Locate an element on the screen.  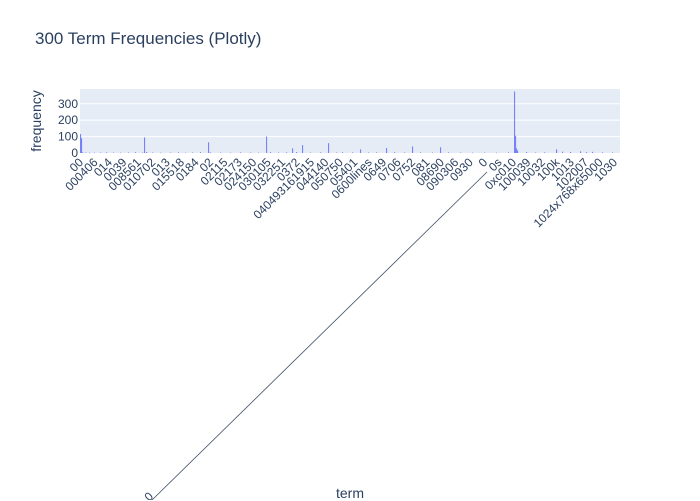
y-tick-label: 200 is located at coordinates (68, 120).